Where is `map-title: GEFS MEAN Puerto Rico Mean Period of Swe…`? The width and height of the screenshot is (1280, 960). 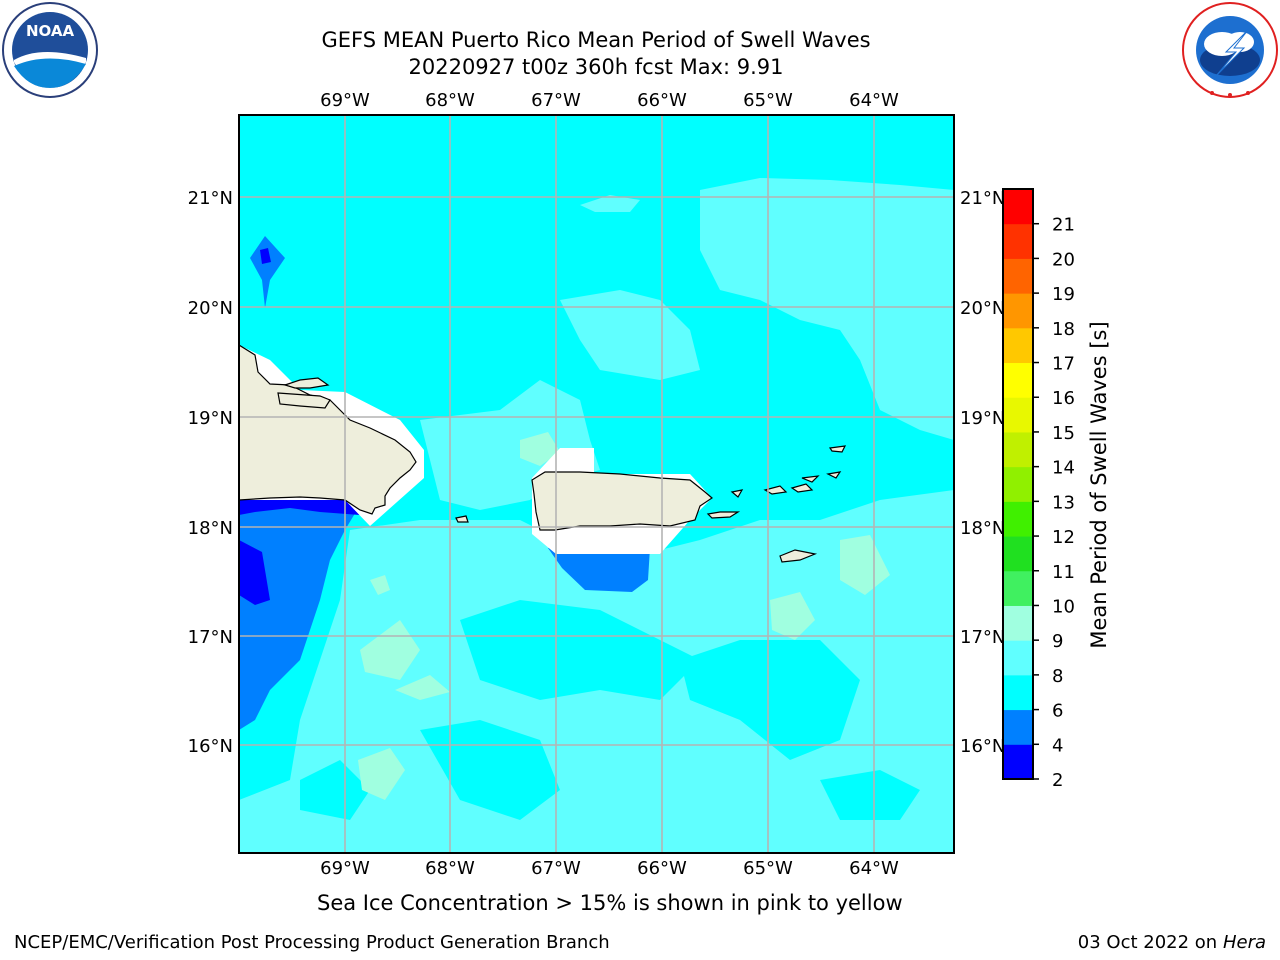
map-title: GEFS MEAN Puerto Rico Mean Period of Swe… is located at coordinates (596, 40).